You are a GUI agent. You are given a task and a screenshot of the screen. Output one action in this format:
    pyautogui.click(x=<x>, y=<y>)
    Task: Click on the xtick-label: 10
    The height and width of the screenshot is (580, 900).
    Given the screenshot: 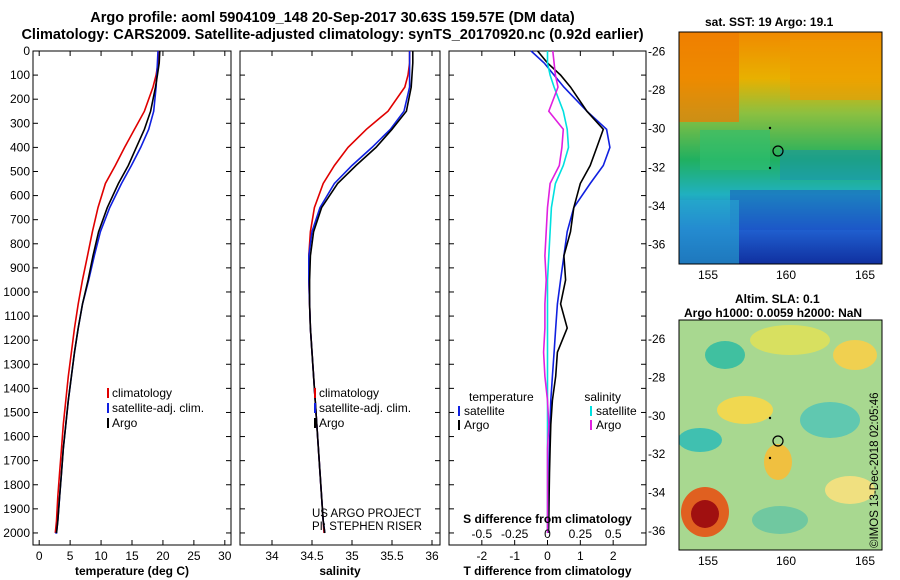 What is the action you would take?
    pyautogui.click(x=101, y=556)
    